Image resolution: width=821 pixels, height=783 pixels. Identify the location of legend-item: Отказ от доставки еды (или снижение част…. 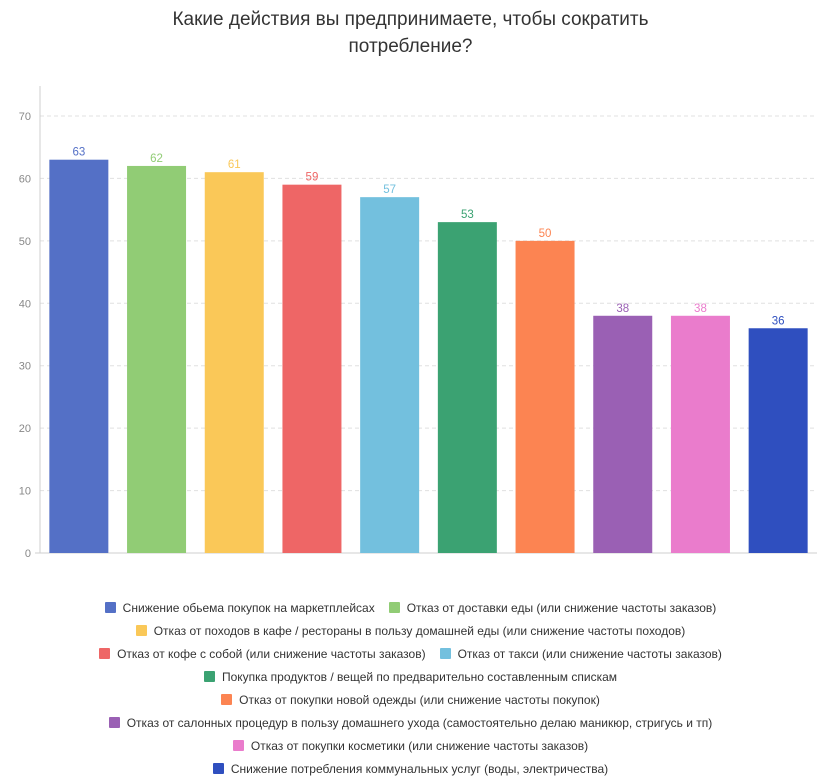
(552, 607).